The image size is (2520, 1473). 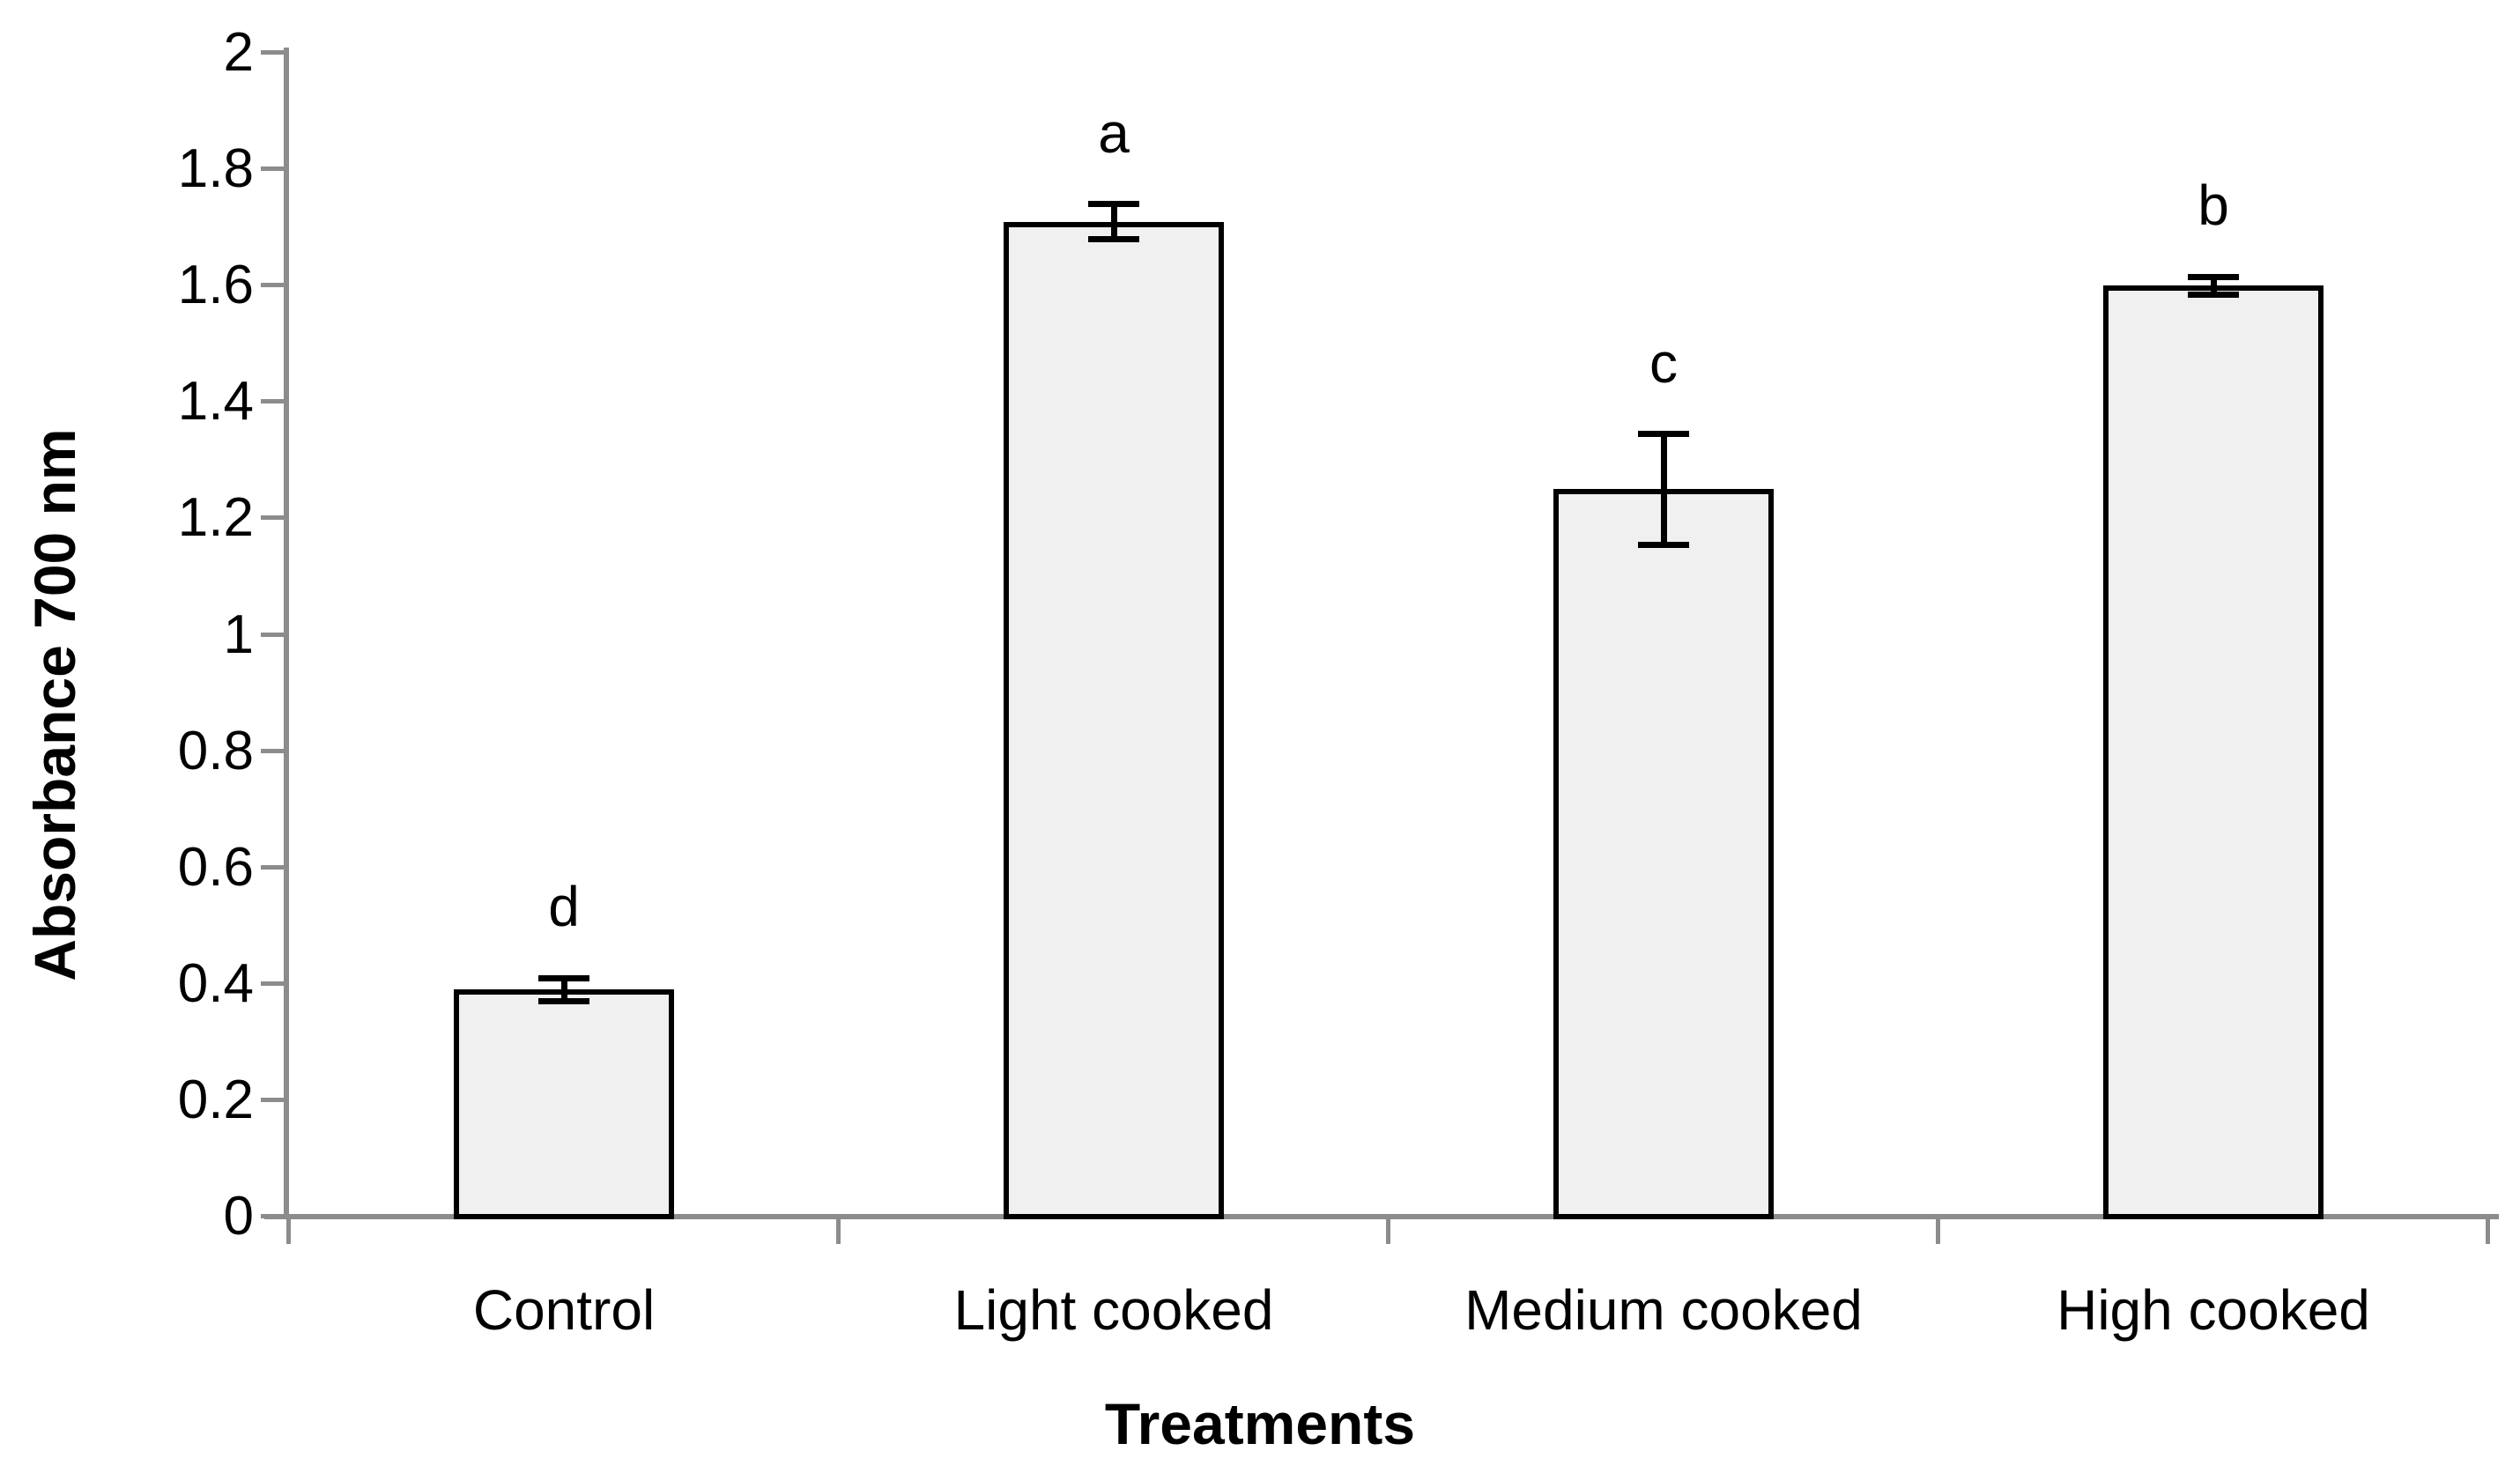 What do you see at coordinates (239, 634) in the screenshot?
I see `y-tick-label: 1` at bounding box center [239, 634].